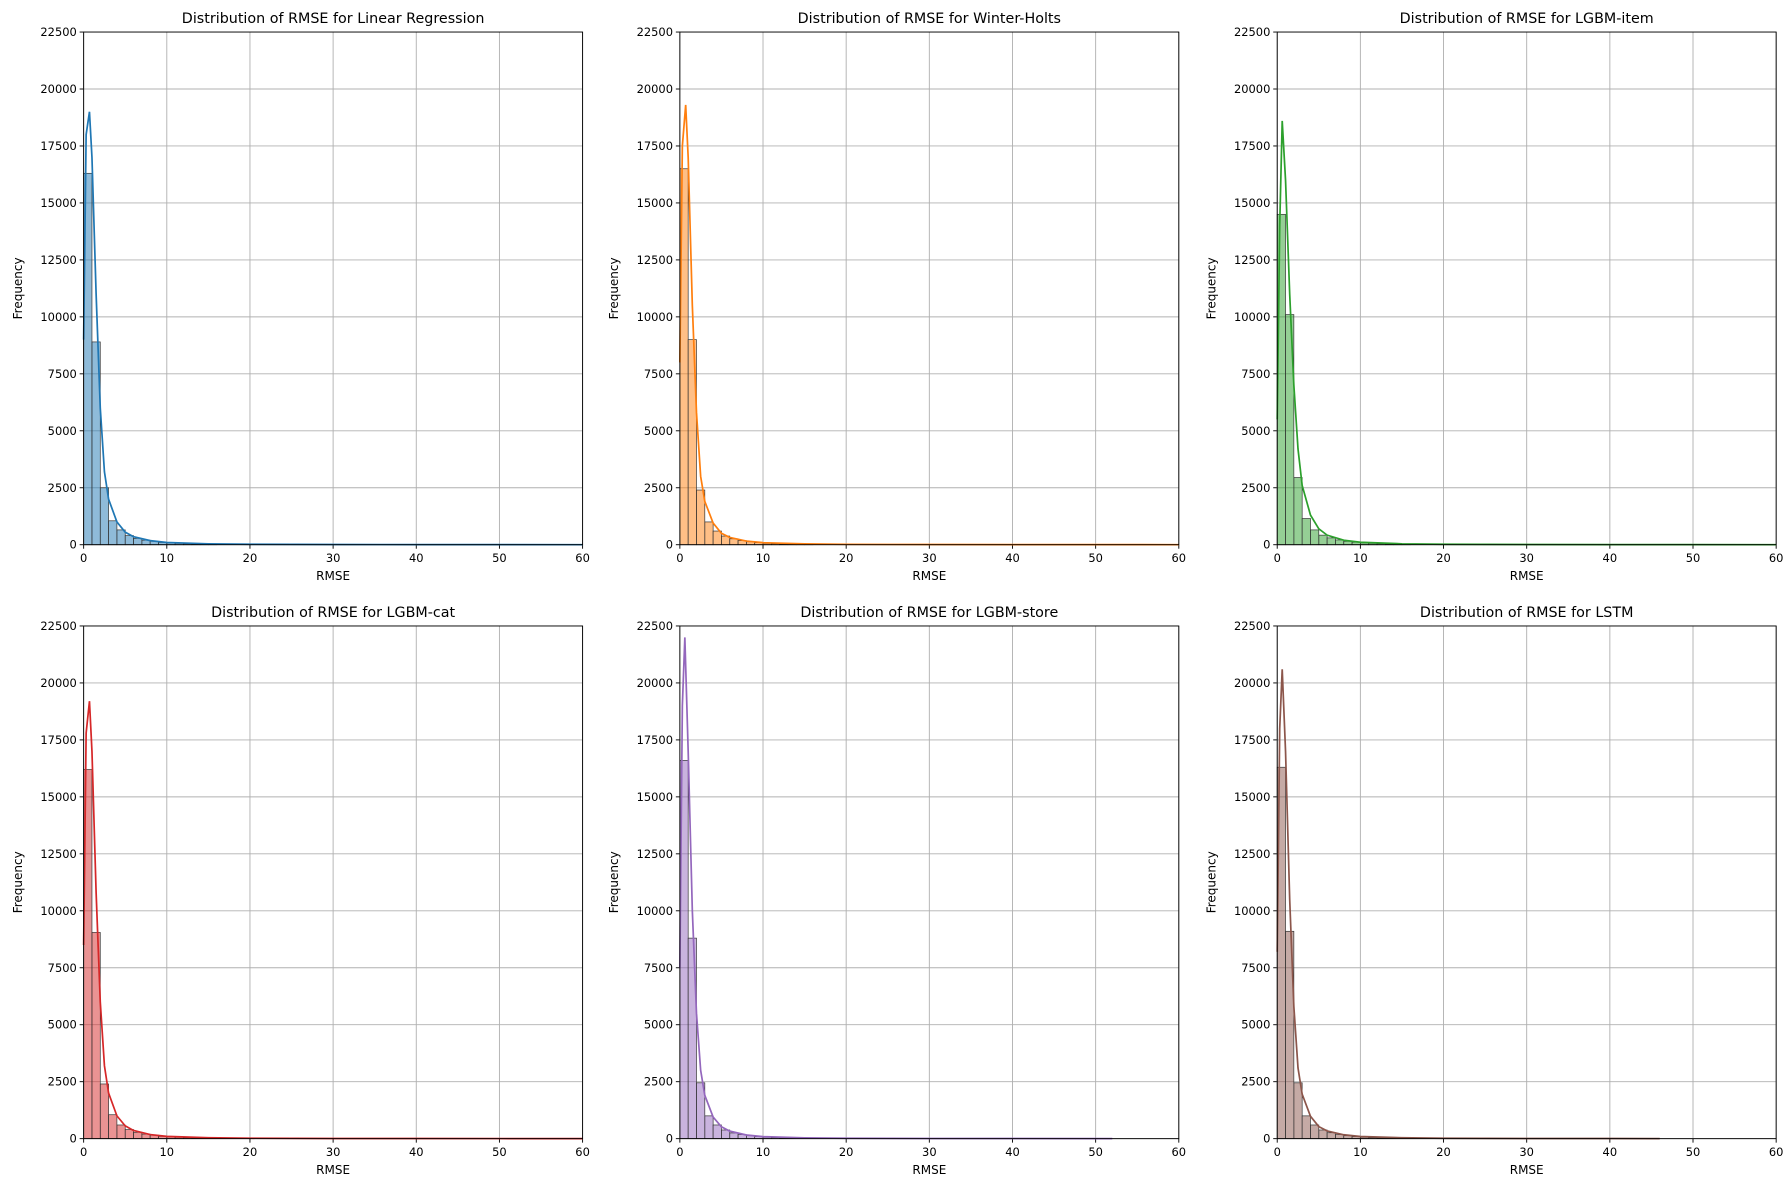 The width and height of the screenshot is (1790, 1189). What do you see at coordinates (896, 888) in the screenshot?
I see `kde-line` at bounding box center [896, 888].